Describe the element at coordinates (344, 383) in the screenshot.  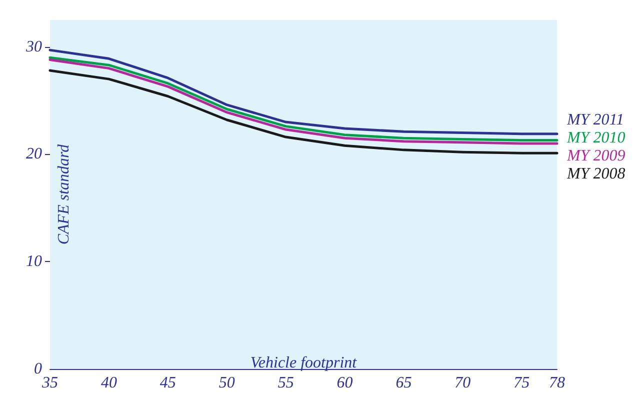
I see `x-tick-label: 60` at that location.